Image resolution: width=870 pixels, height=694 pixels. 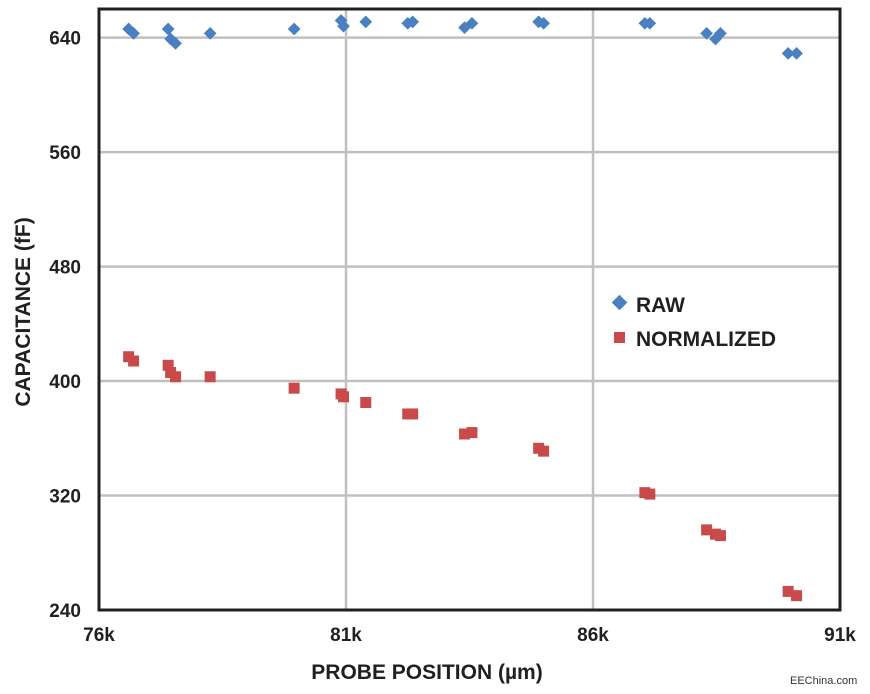 What do you see at coordinates (23, 311) in the screenshot?
I see `y-axis-title: CAPACITANCE (fF)` at bounding box center [23, 311].